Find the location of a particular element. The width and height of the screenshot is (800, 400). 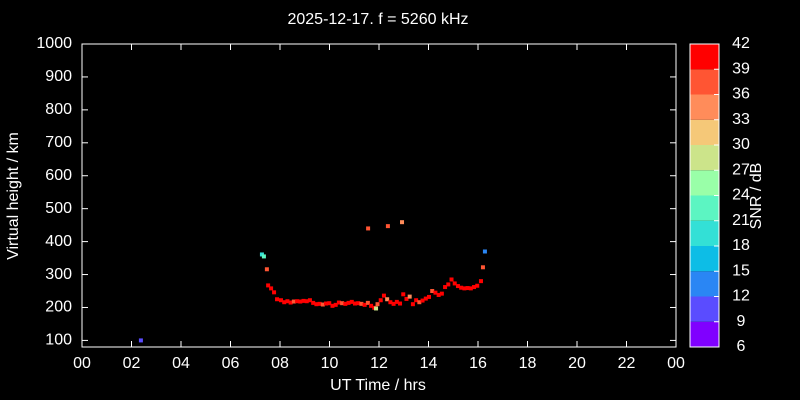

x-tick-label: 20 is located at coordinates (577, 363).